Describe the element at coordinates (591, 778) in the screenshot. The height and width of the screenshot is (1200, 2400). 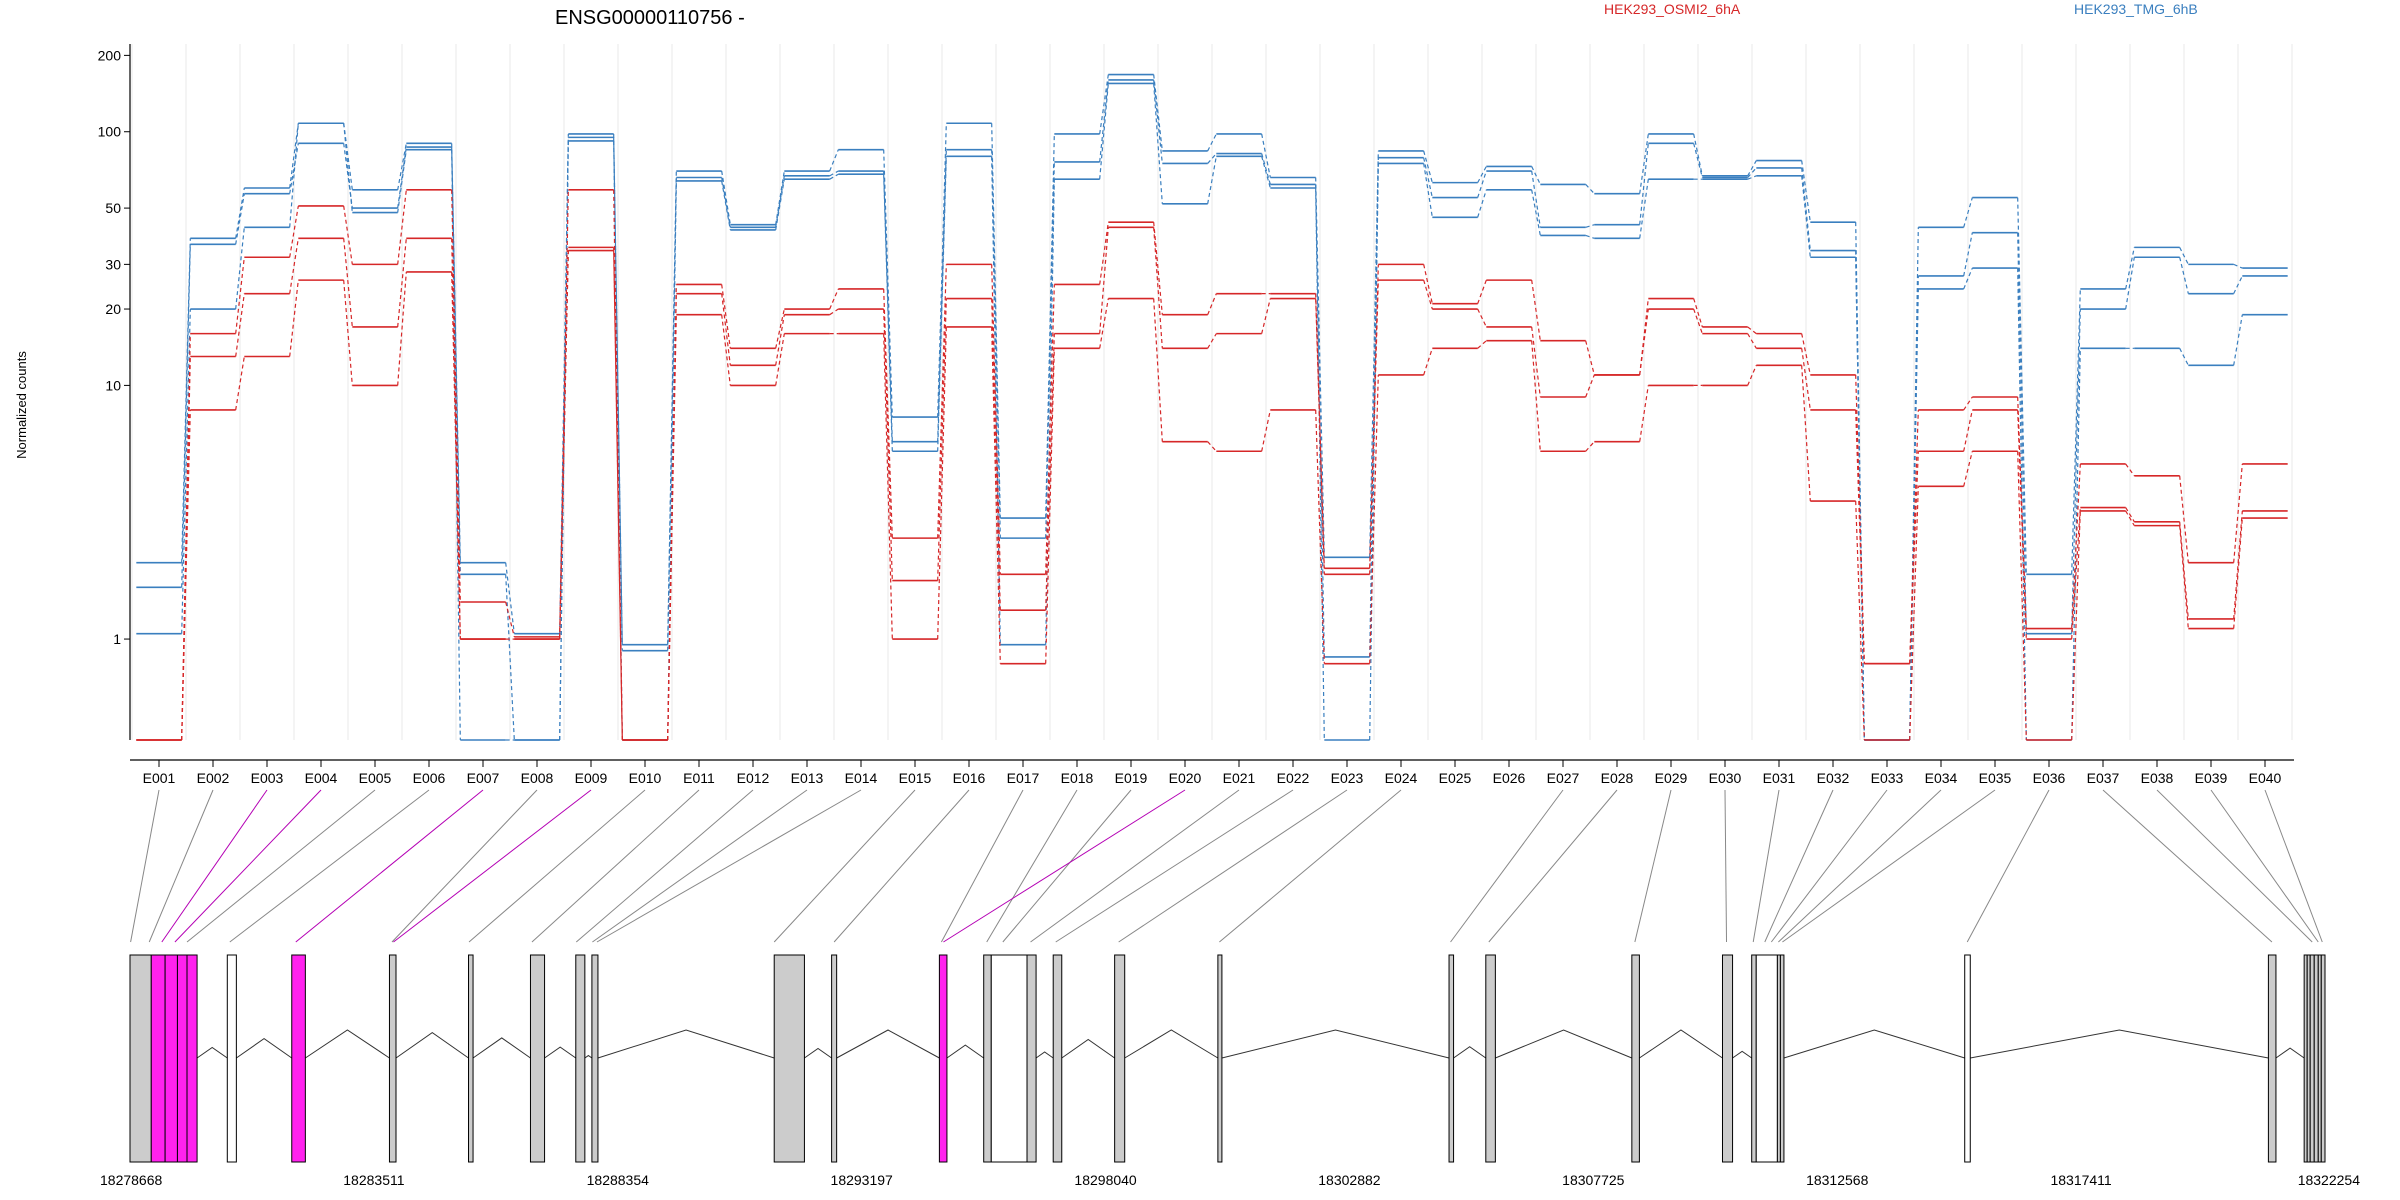
I see `x-tick-label: E009` at that location.